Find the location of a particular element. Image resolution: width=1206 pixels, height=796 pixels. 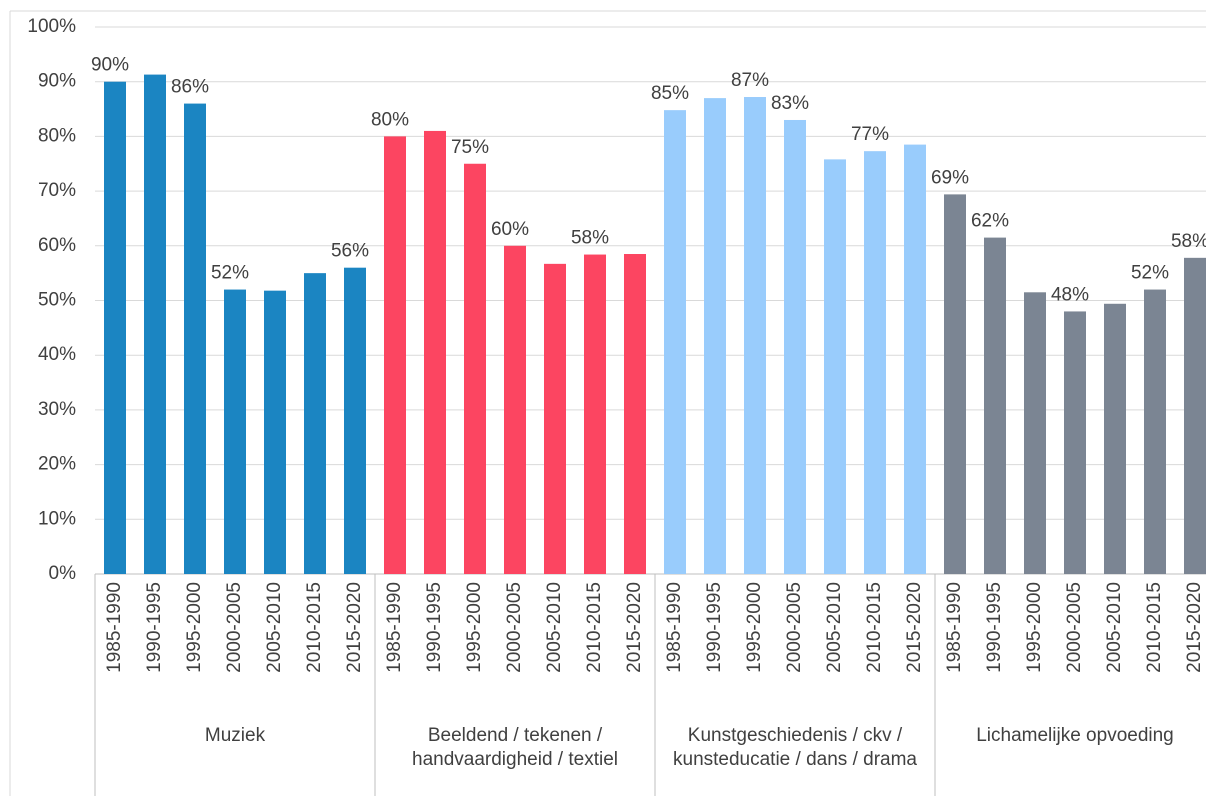

y-tick-label: 10% is located at coordinates (57, 518).